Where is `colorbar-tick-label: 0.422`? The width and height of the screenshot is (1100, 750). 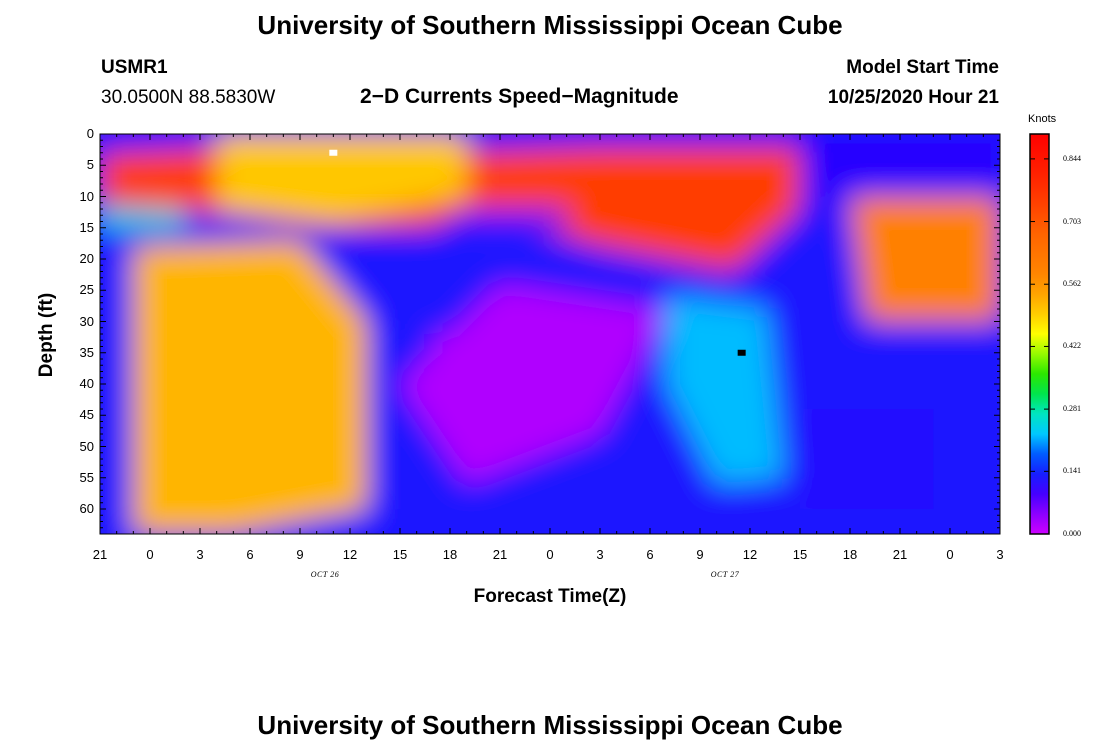 colorbar-tick-label: 0.422 is located at coordinates (1072, 346).